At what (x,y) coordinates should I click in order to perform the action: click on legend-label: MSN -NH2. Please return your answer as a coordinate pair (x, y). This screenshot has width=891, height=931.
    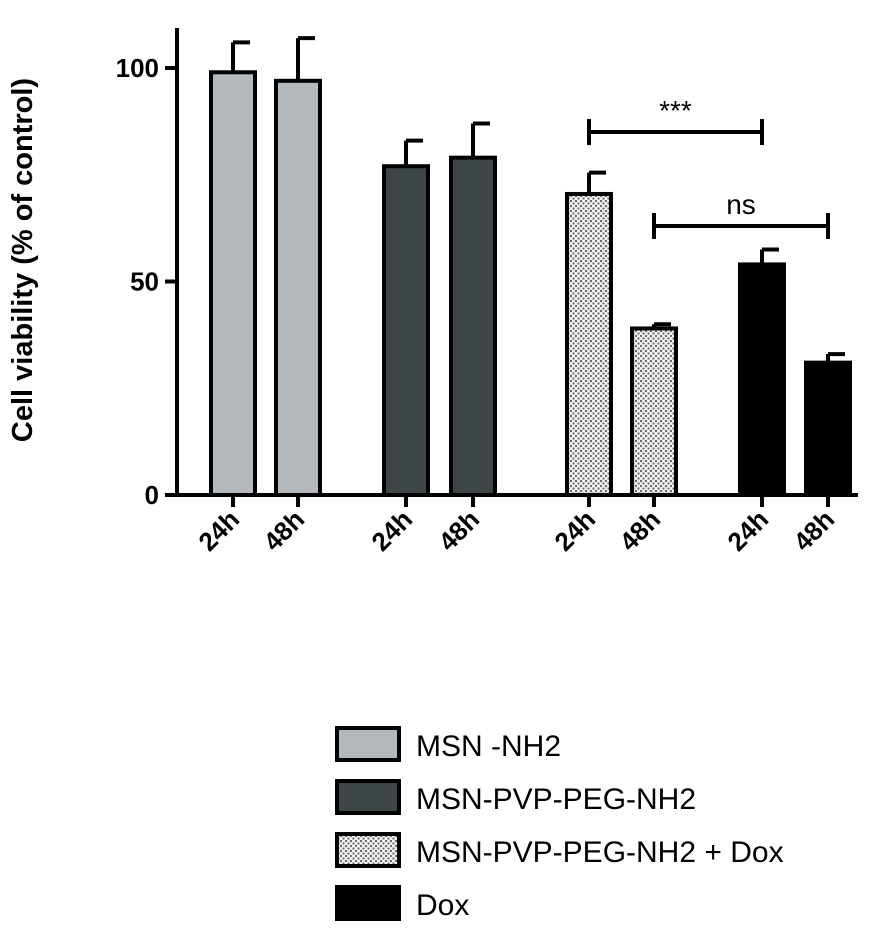
    Looking at the image, I should click on (488, 746).